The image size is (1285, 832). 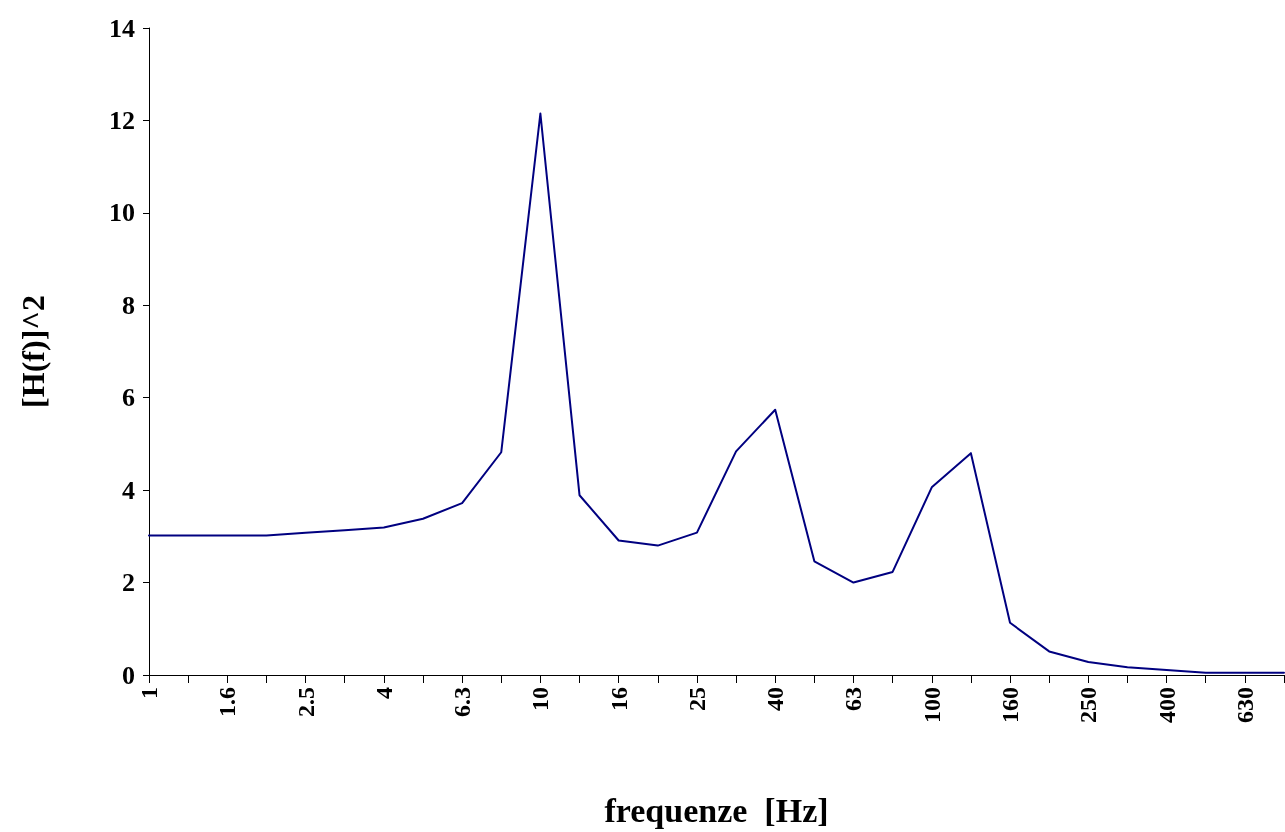 I want to click on x-tick-label: 6.3, so click(x=462, y=702).